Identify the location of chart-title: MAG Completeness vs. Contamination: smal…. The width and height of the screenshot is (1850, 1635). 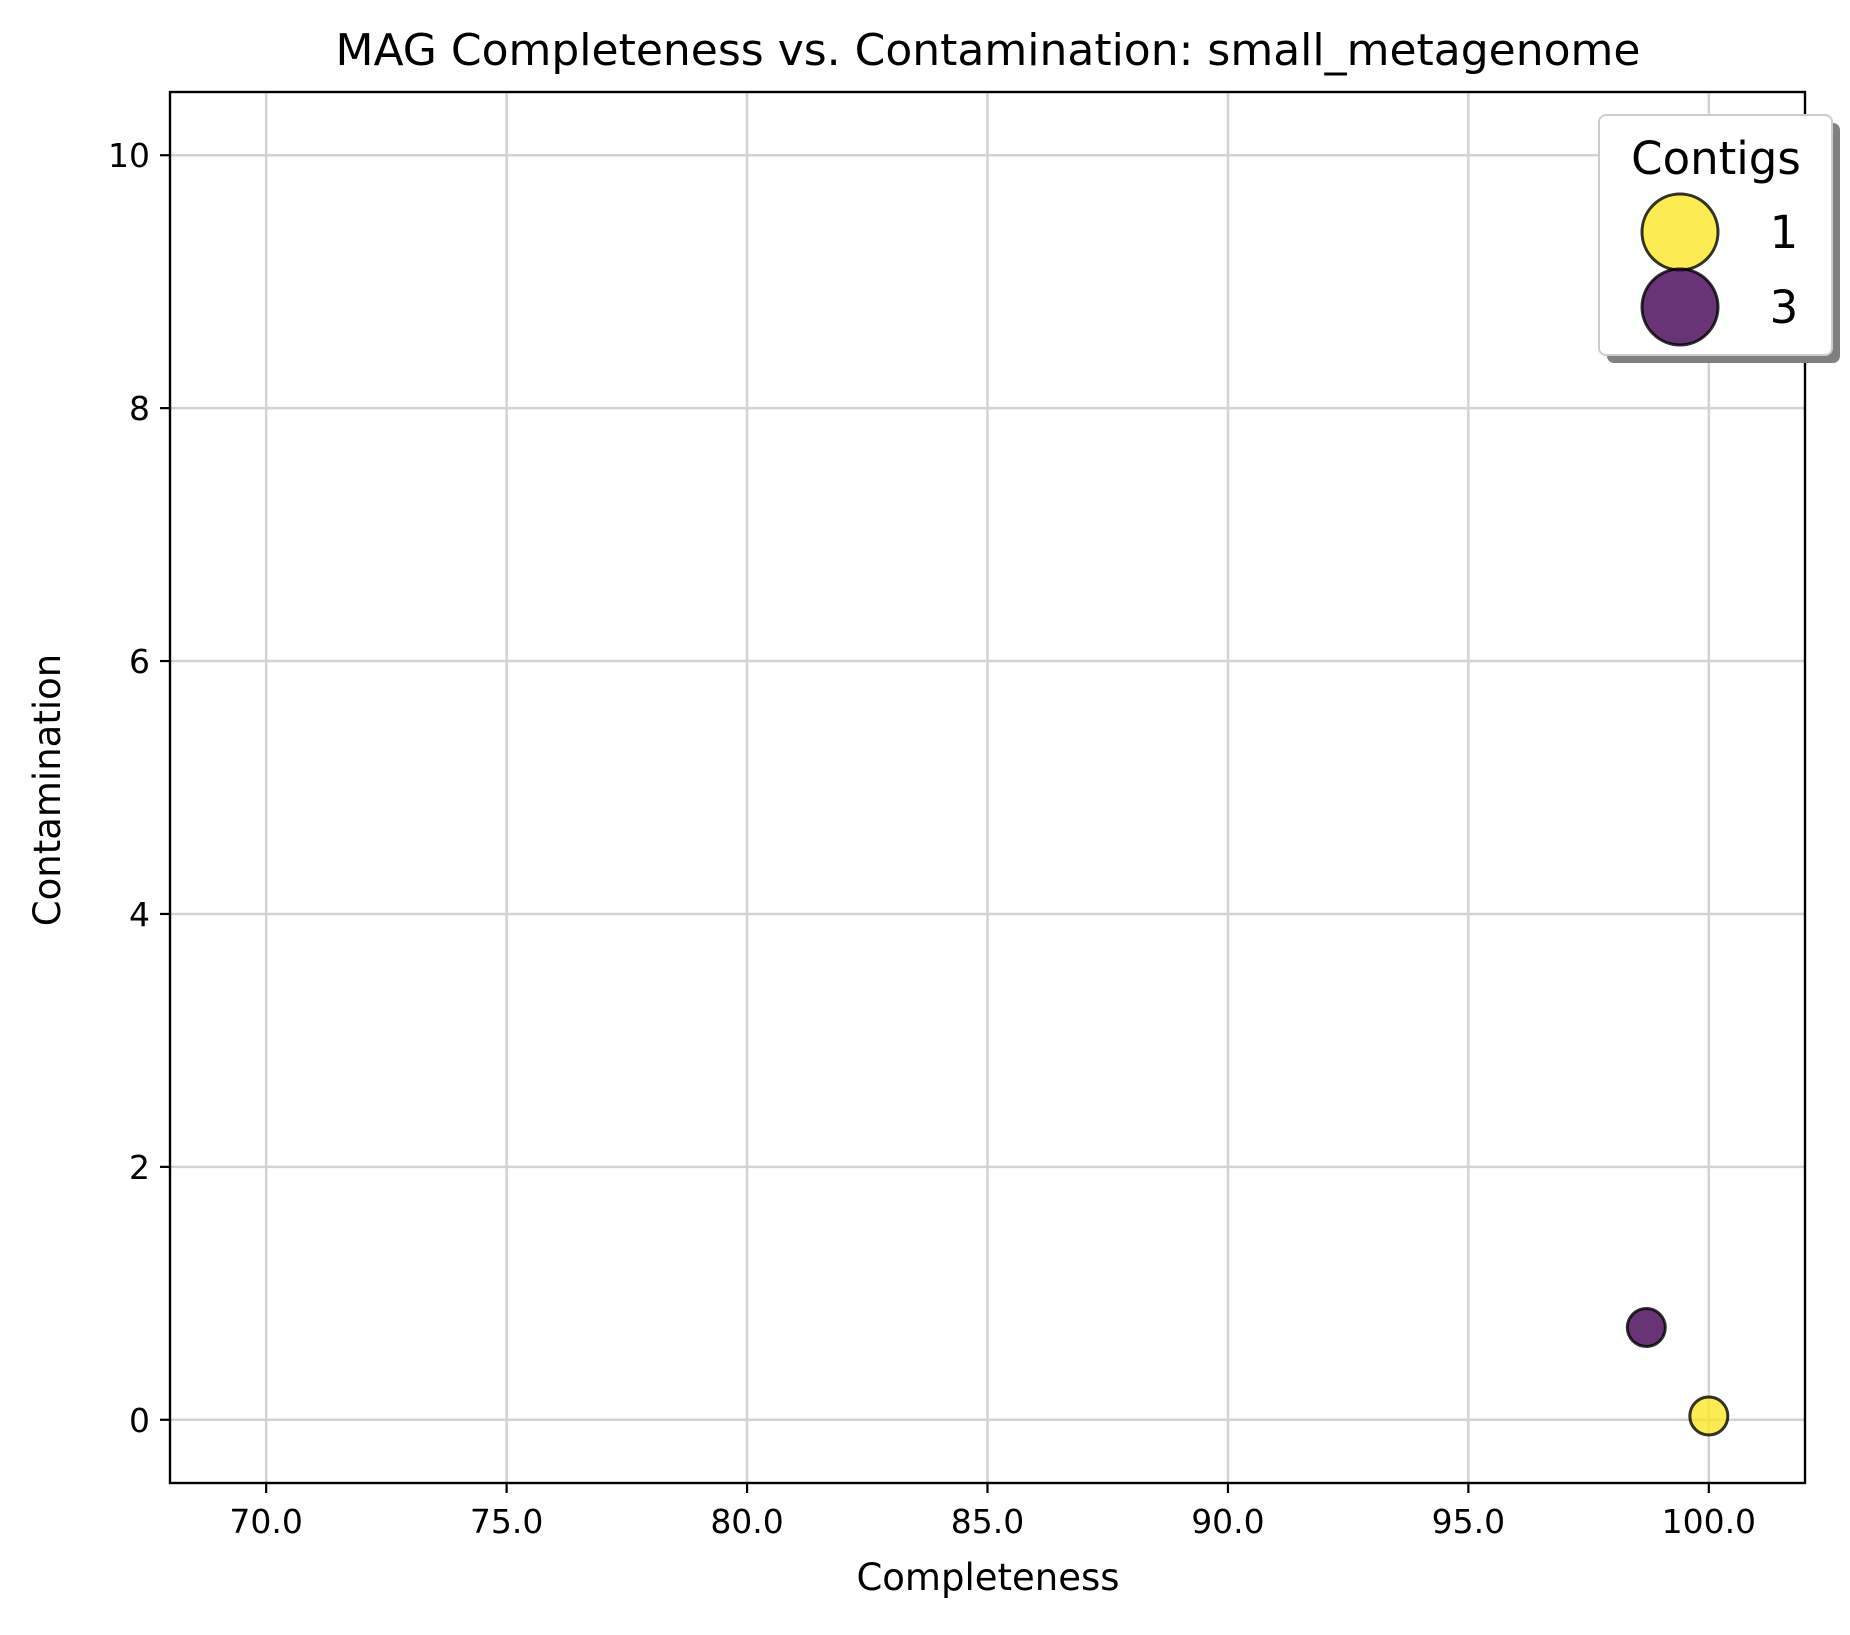
(987, 50).